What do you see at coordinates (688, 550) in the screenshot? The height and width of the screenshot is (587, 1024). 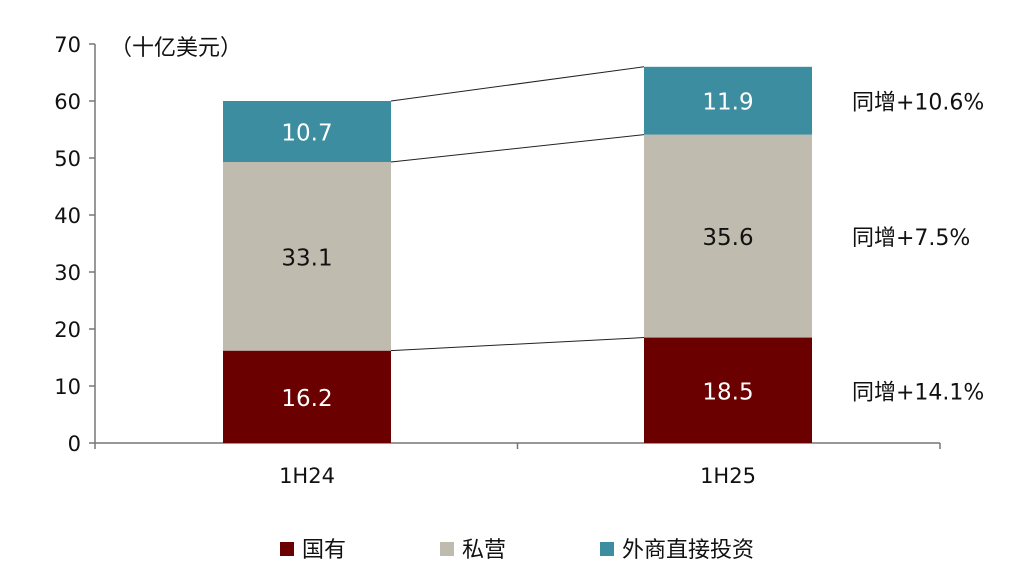 I see `legend-label: 外商直接投资` at bounding box center [688, 550].